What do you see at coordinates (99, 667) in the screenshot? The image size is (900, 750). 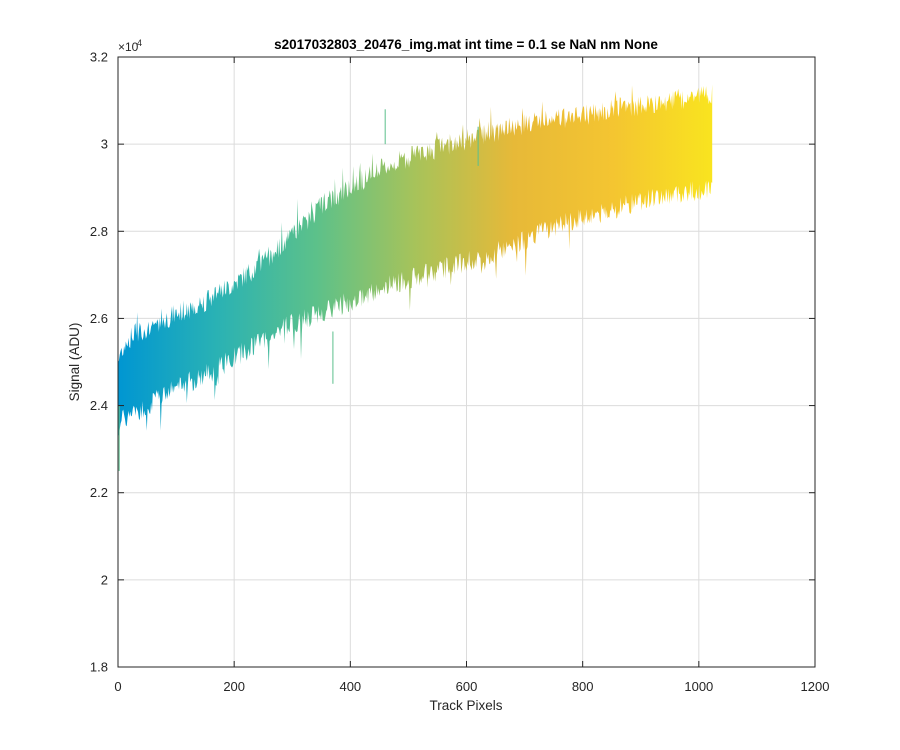 I see `y-tick-label: 1.8` at bounding box center [99, 667].